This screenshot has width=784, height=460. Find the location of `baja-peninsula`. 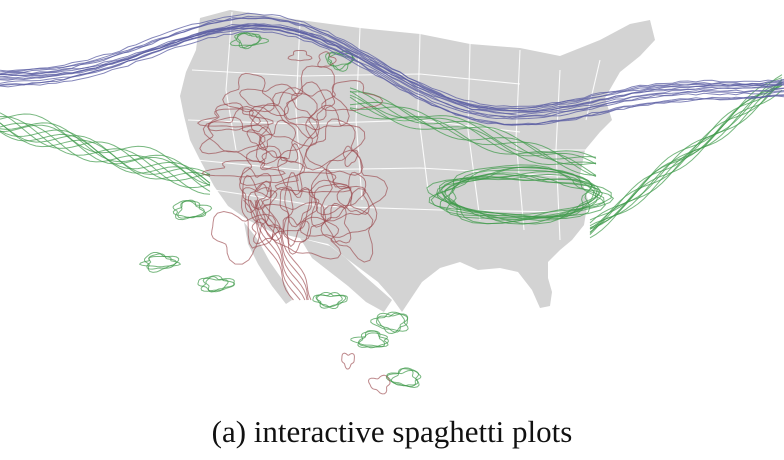

baja-peninsula is located at coordinates (268, 263).